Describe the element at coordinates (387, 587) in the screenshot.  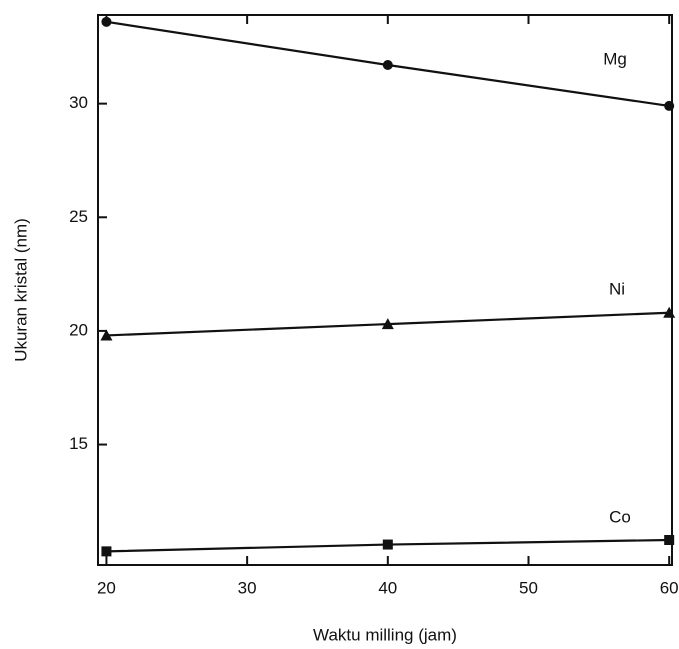
I see `x-tick-label: 40` at that location.